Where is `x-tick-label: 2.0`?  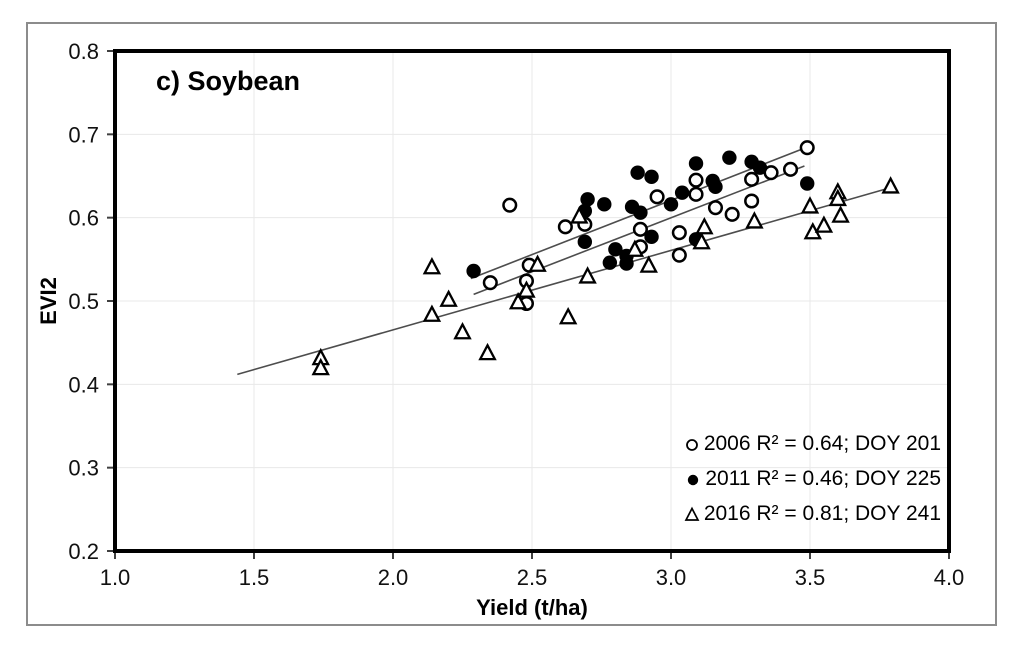
x-tick-label: 2.0 is located at coordinates (393, 577).